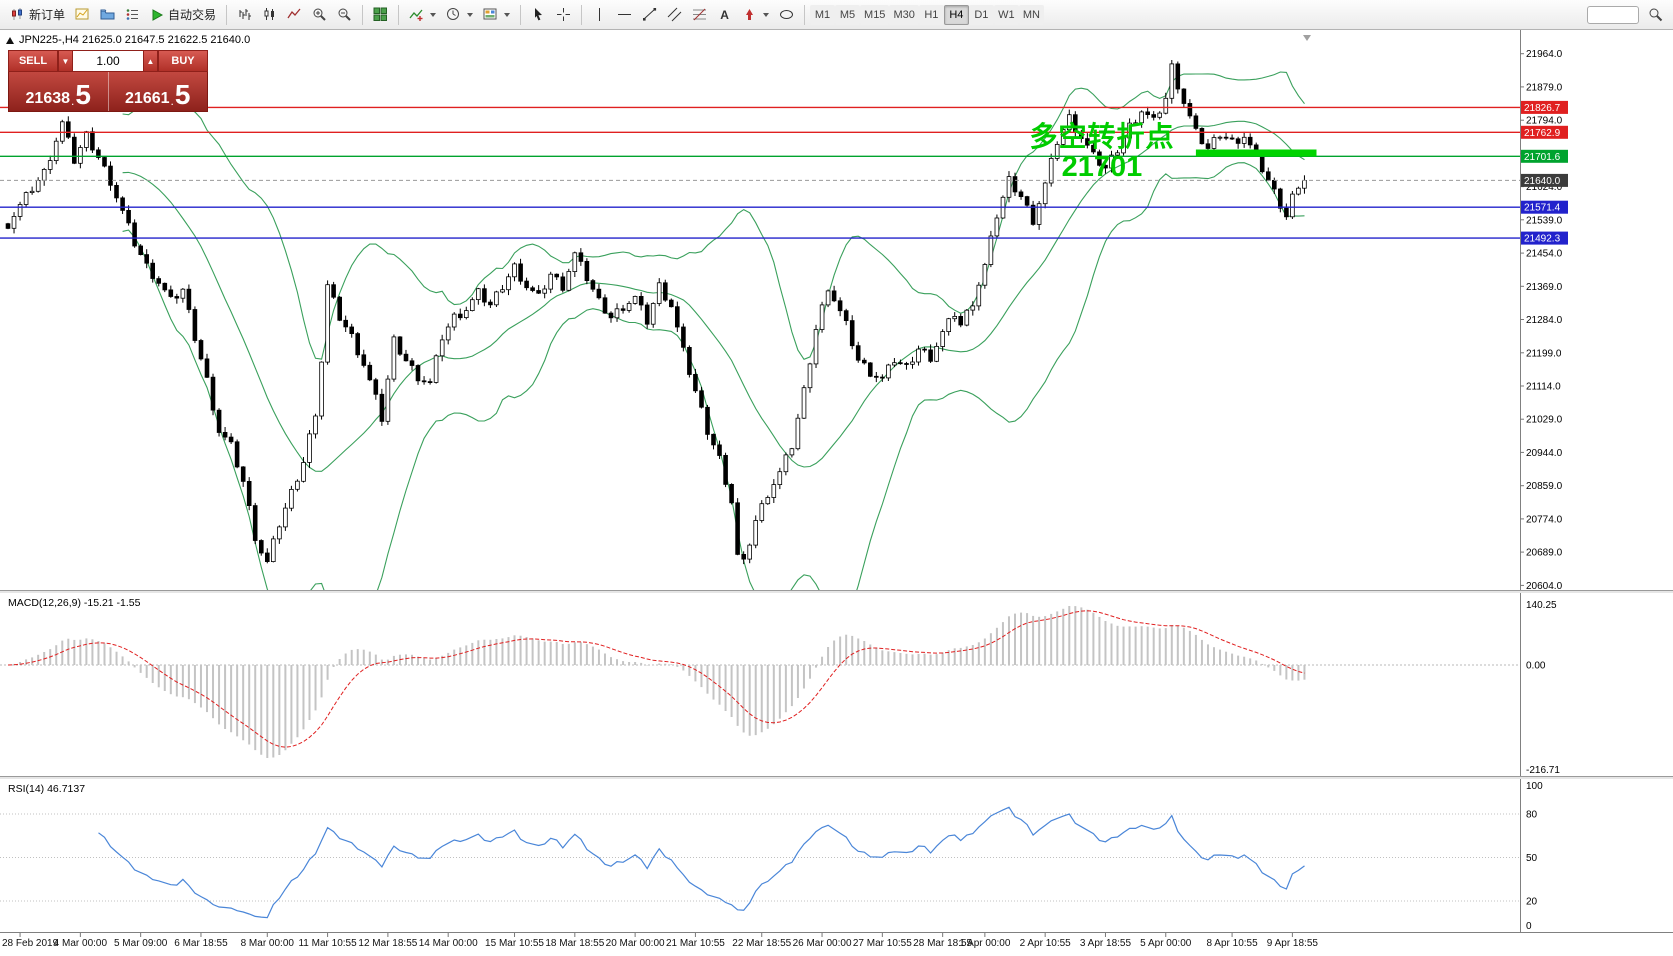 The width and height of the screenshot is (1673, 956). What do you see at coordinates (823, 14) in the screenshot?
I see `timeframe-m1: M1` at bounding box center [823, 14].